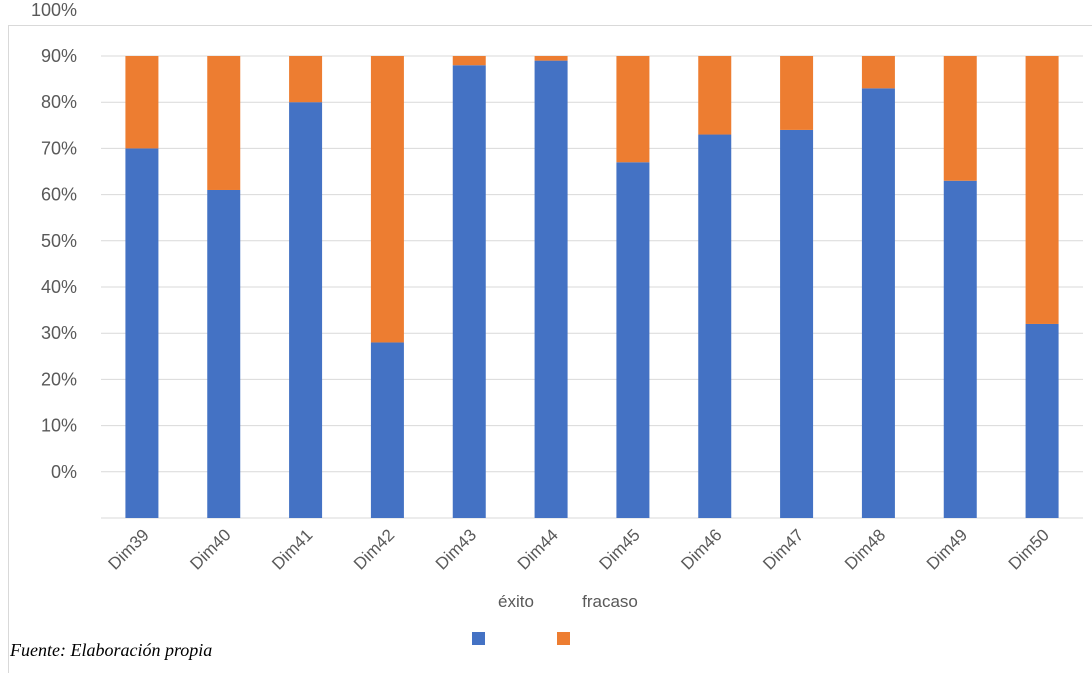  Describe the element at coordinates (783, 549) in the screenshot. I see `x-tick-label: Dim47` at that location.